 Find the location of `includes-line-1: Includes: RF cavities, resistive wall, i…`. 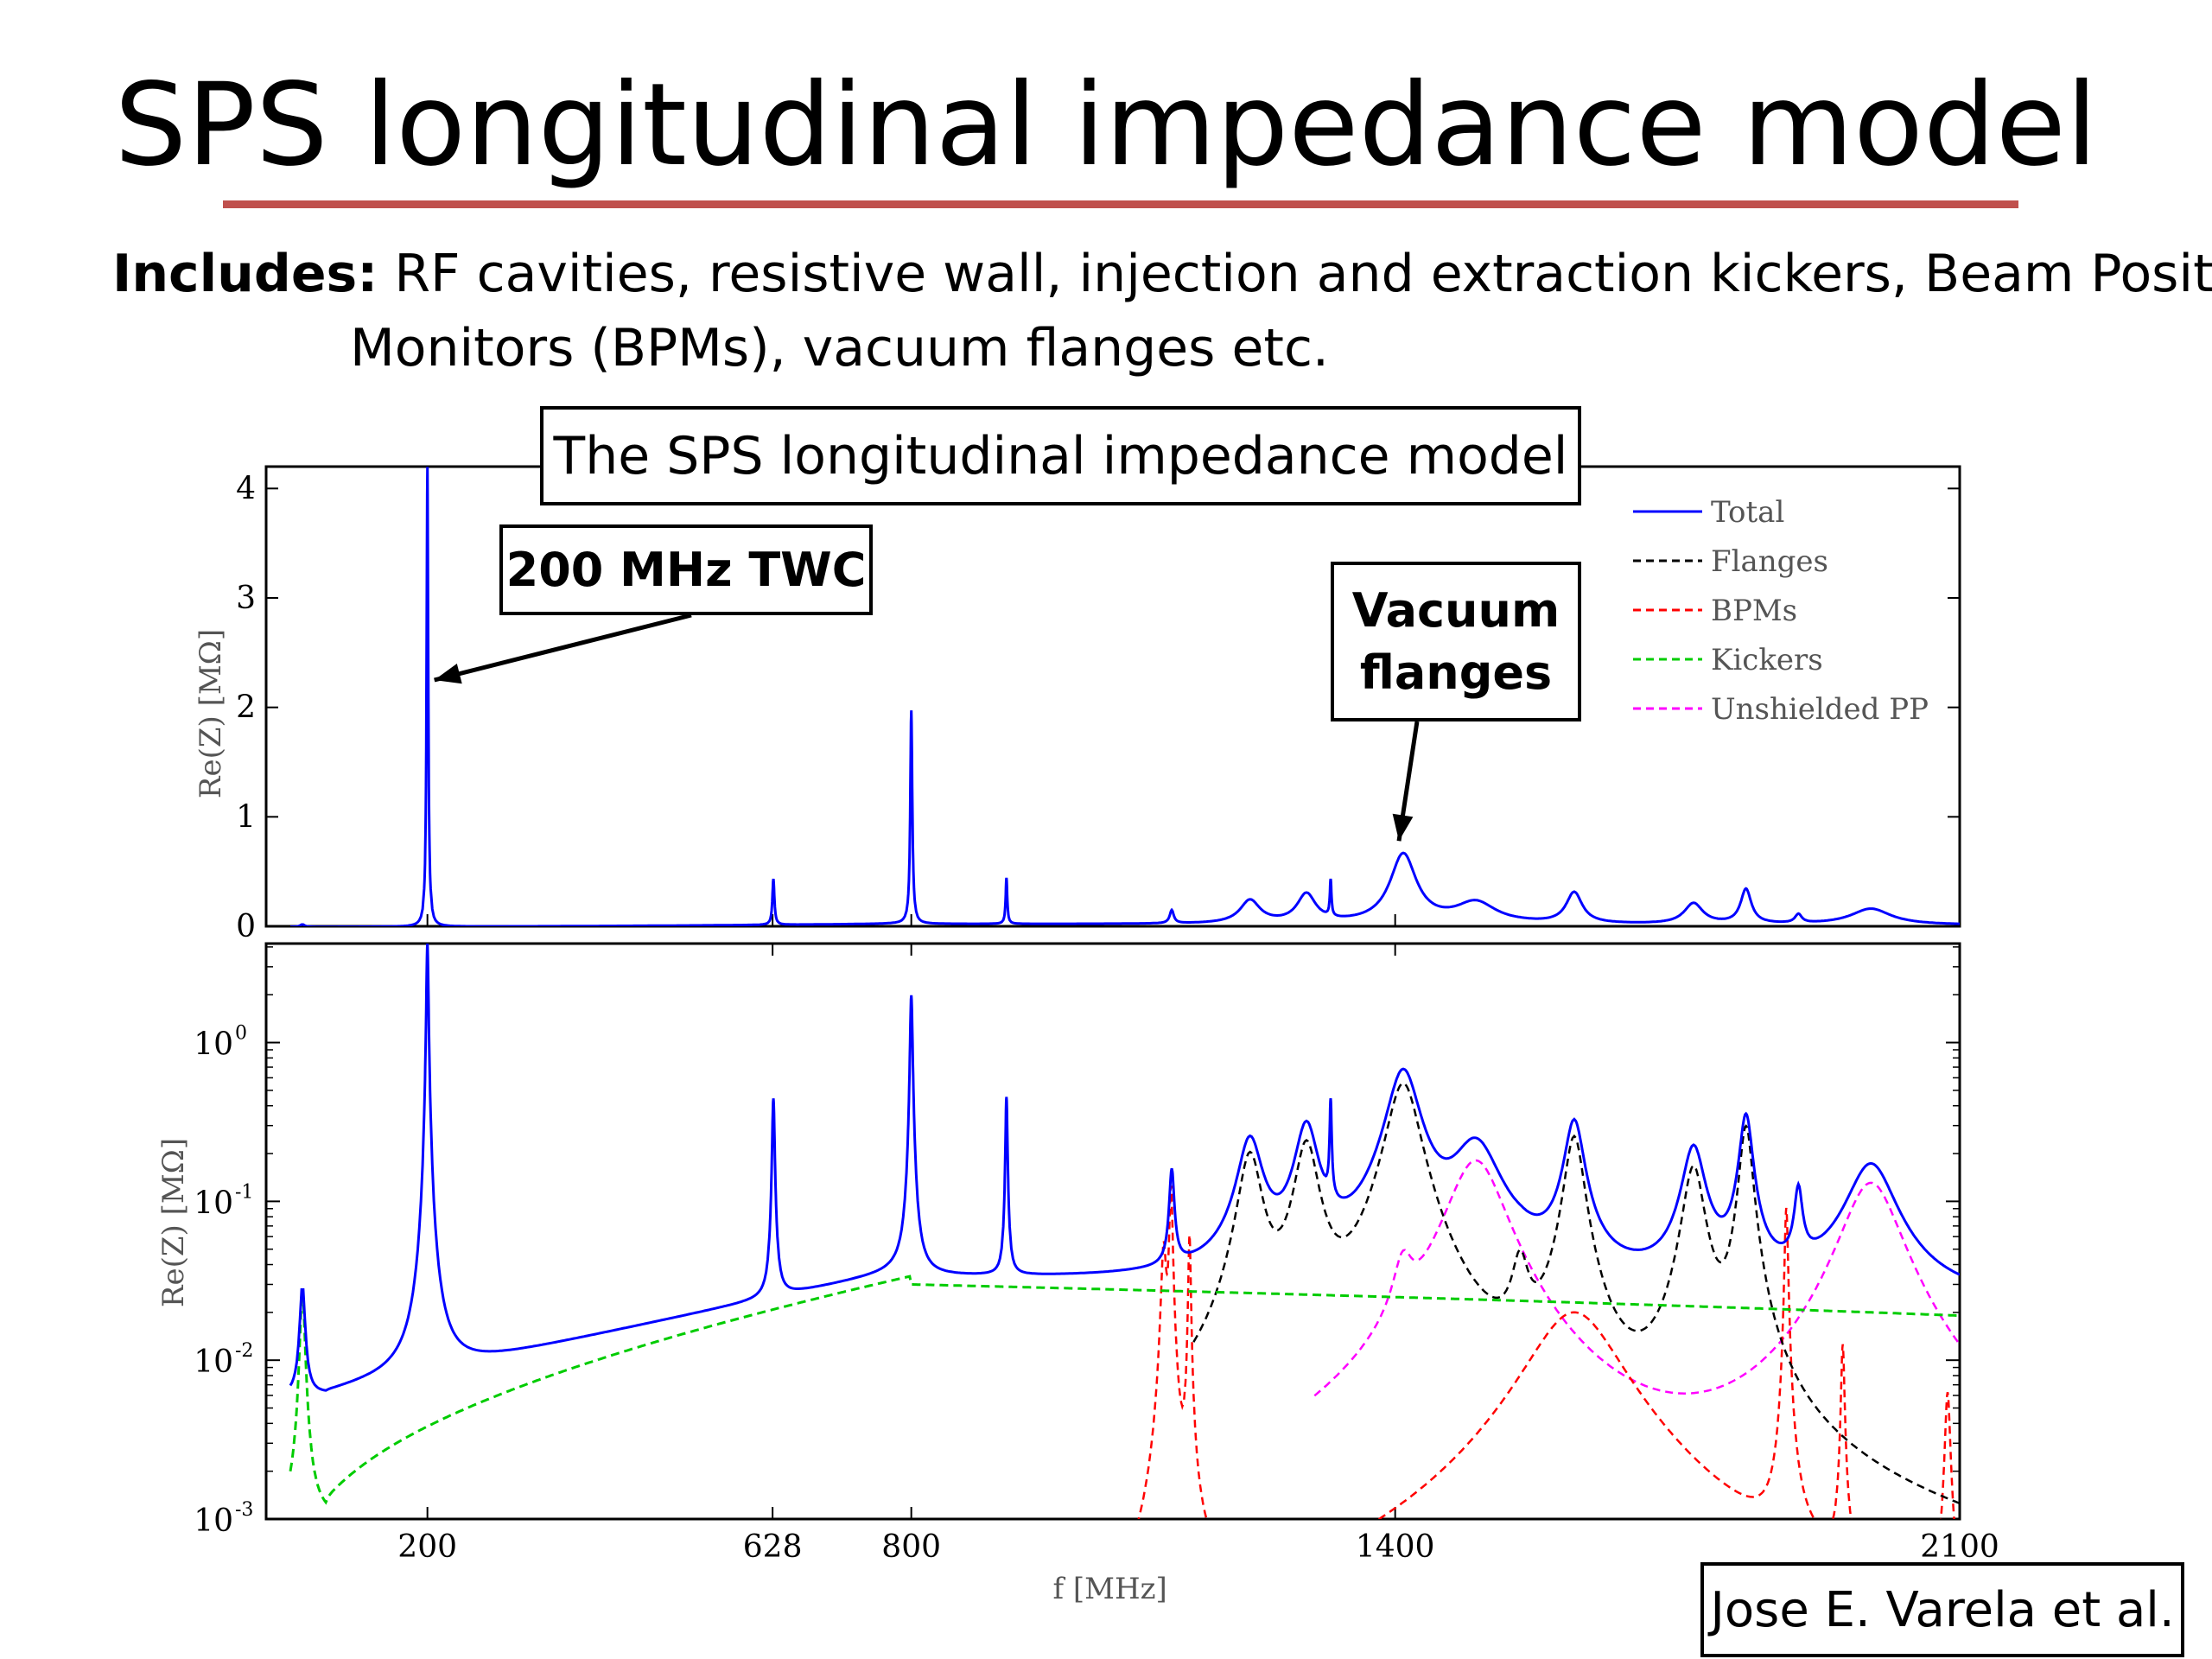

includes-line-1: Includes: RF cavities, resistive wall, i… is located at coordinates (1162, 274).